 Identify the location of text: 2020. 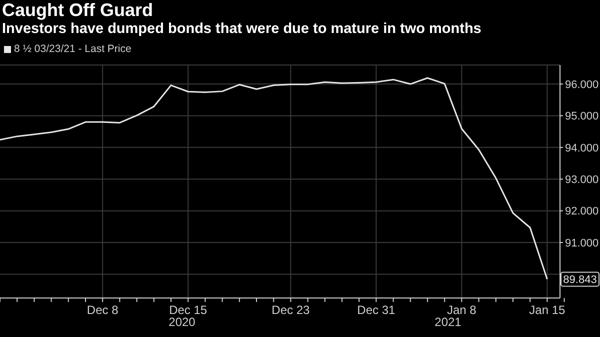
(182, 322).